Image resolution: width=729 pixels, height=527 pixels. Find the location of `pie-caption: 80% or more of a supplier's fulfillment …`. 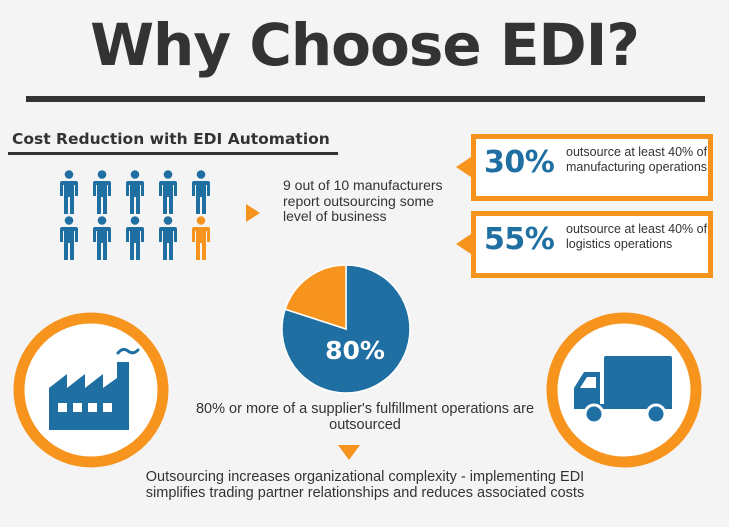

pie-caption: 80% or more of a supplier's fulfillment … is located at coordinates (365, 417).